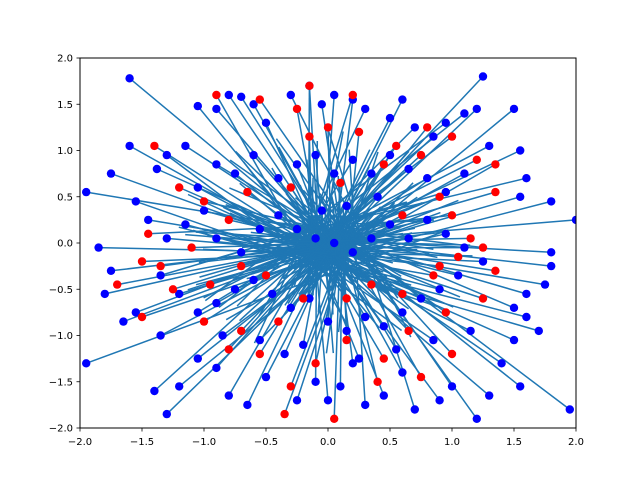  Describe the element at coordinates (61, 290) in the screenshot. I see `y-tick-label: −0.5` at that location.